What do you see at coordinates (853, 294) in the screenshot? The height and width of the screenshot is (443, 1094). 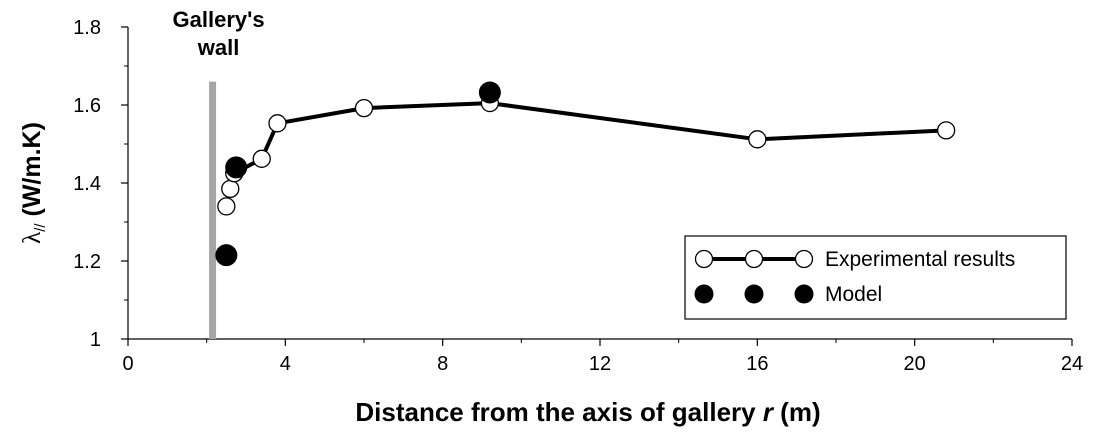 I see `legend-label: Model` at bounding box center [853, 294].